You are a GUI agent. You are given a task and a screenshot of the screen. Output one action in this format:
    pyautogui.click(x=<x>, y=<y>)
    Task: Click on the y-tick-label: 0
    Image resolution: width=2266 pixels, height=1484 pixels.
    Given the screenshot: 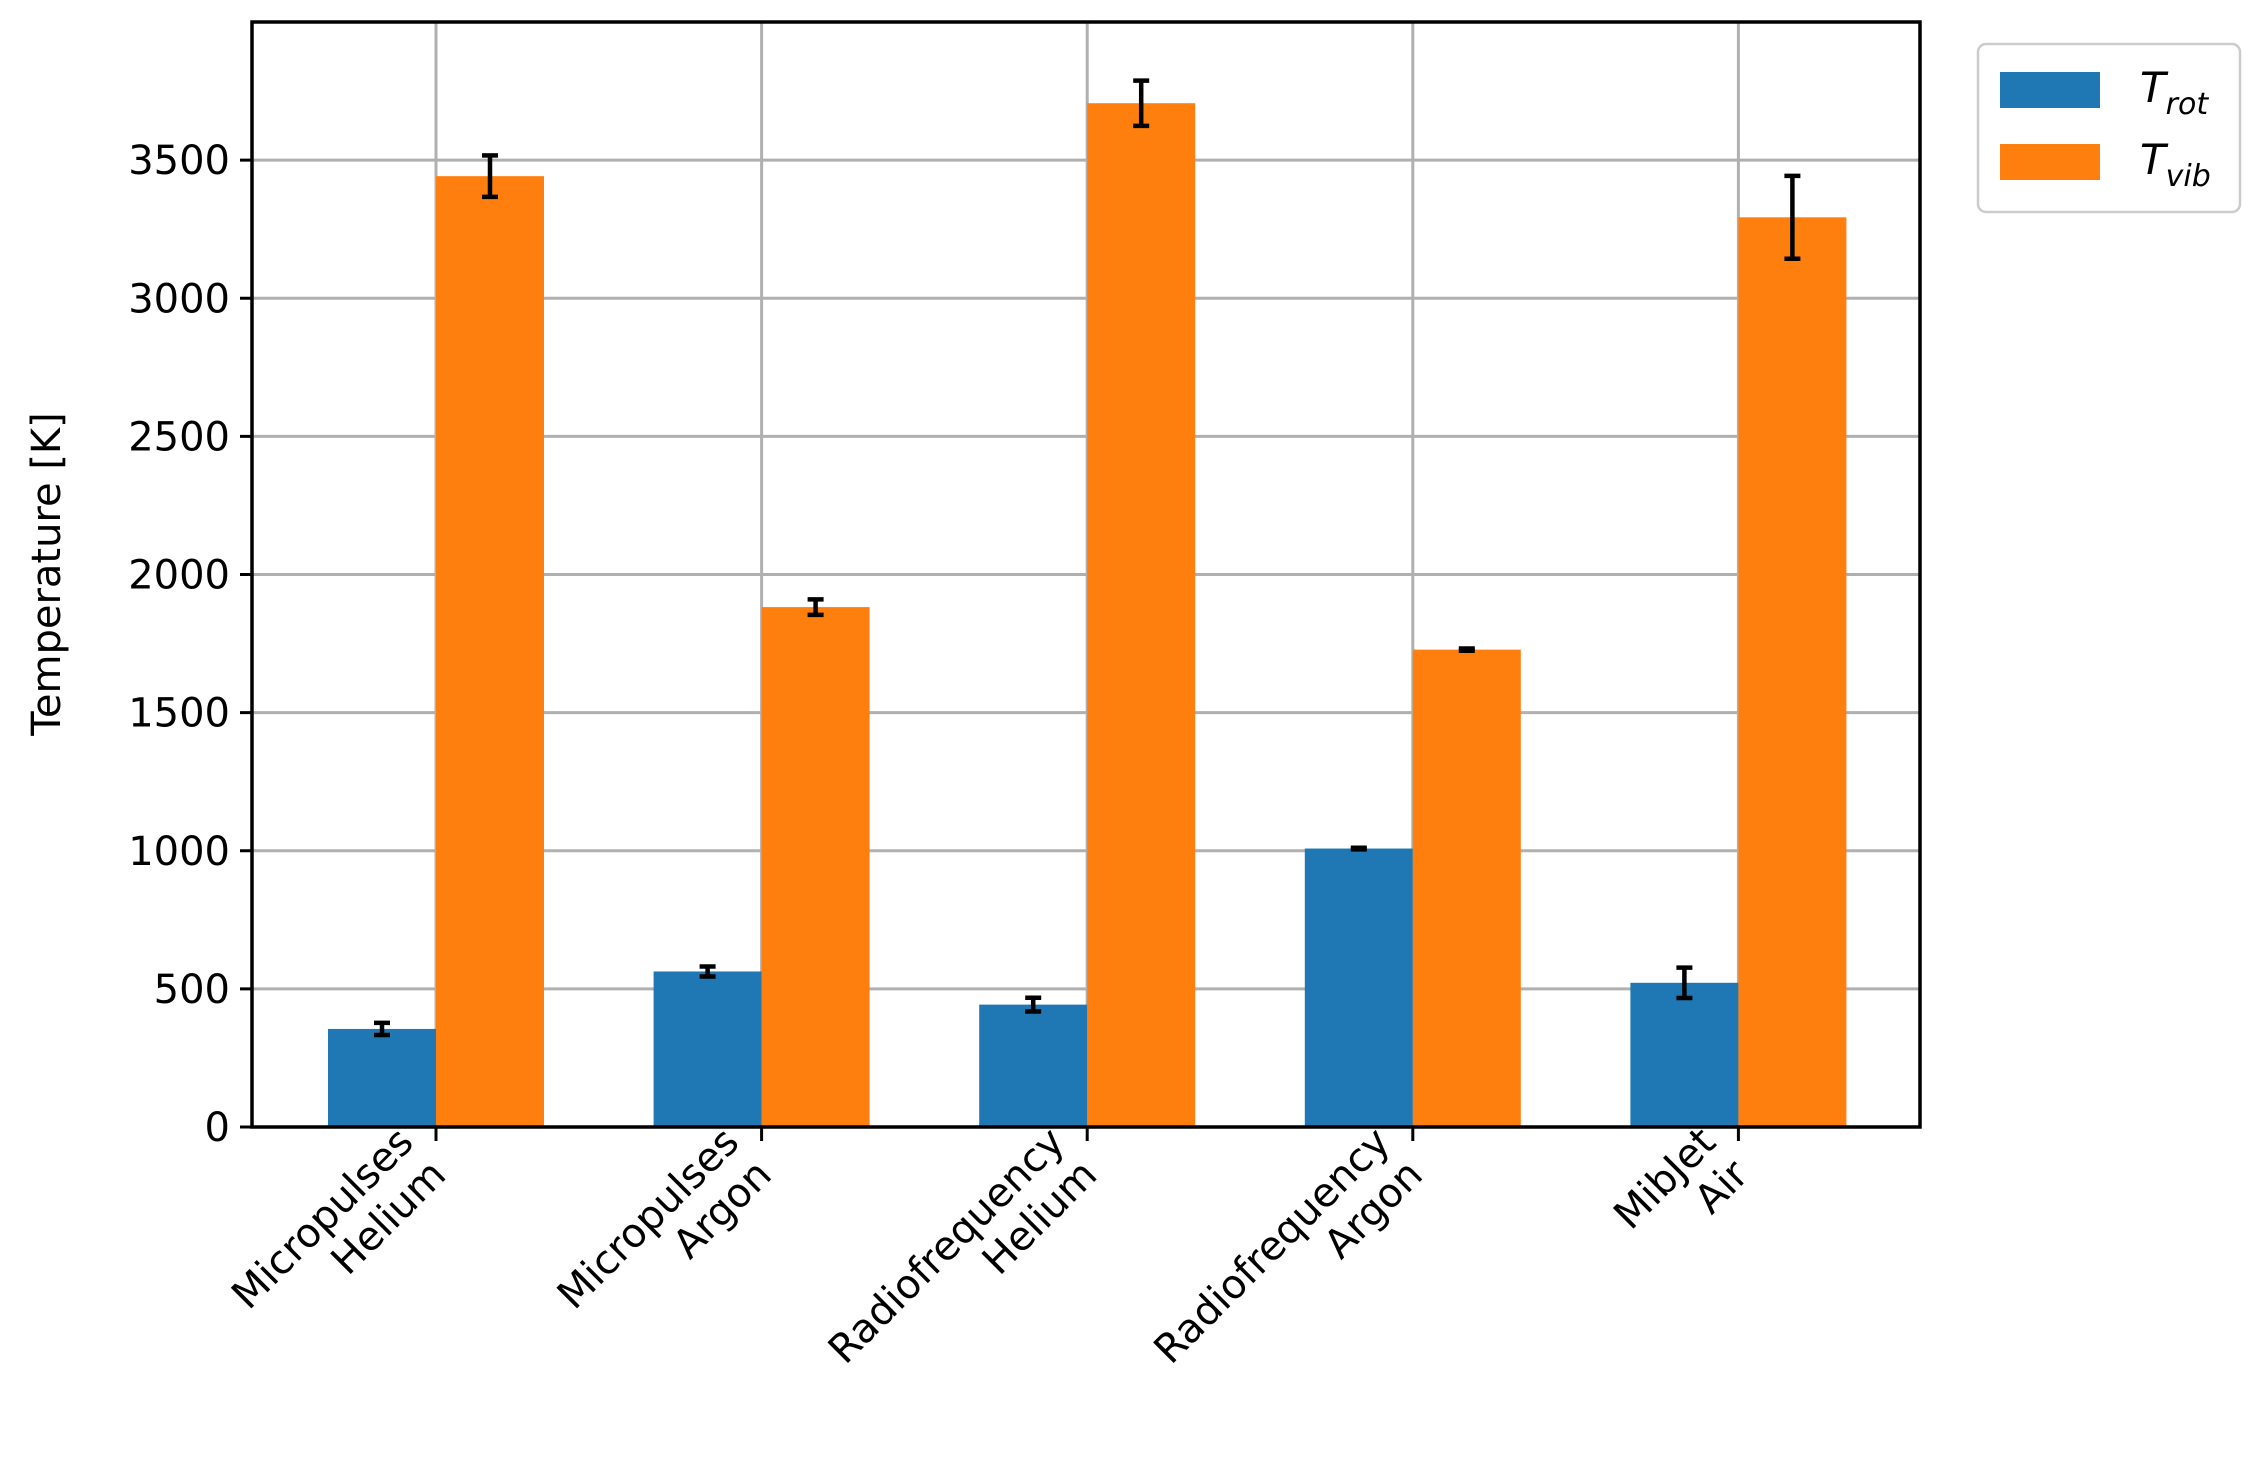 What is the action you would take?
    pyautogui.click(x=217, y=1128)
    